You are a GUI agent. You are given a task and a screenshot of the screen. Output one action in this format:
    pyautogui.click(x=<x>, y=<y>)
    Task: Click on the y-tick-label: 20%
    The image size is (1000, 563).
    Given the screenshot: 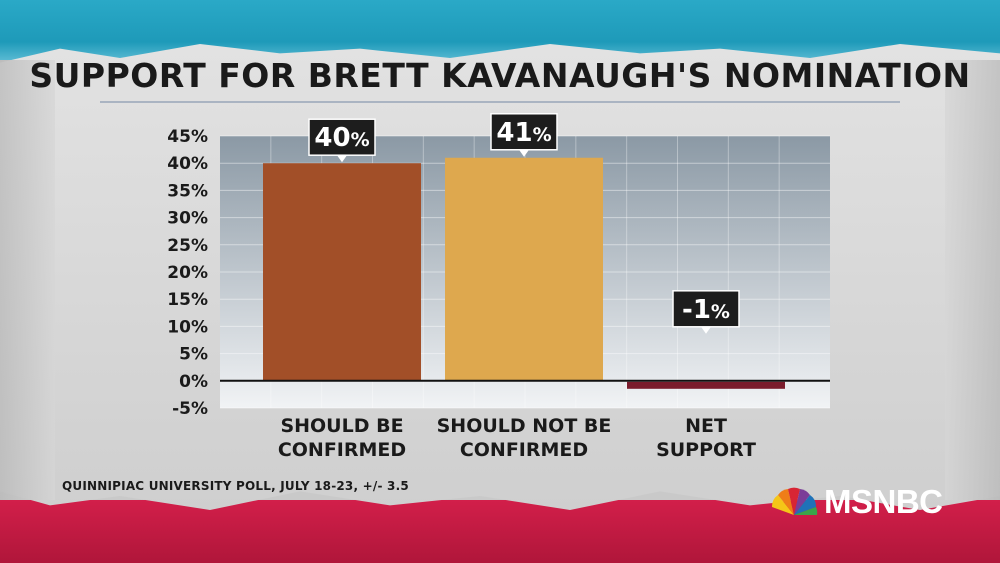 What is the action you would take?
    pyautogui.click(x=187, y=273)
    